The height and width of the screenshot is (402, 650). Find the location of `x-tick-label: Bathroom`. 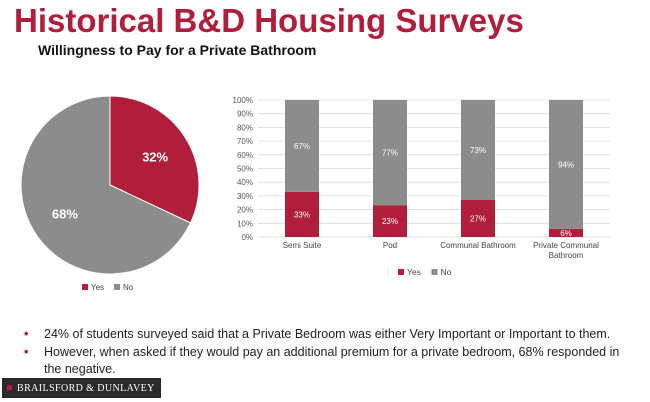

x-tick-label: Bathroom is located at coordinates (566, 255).